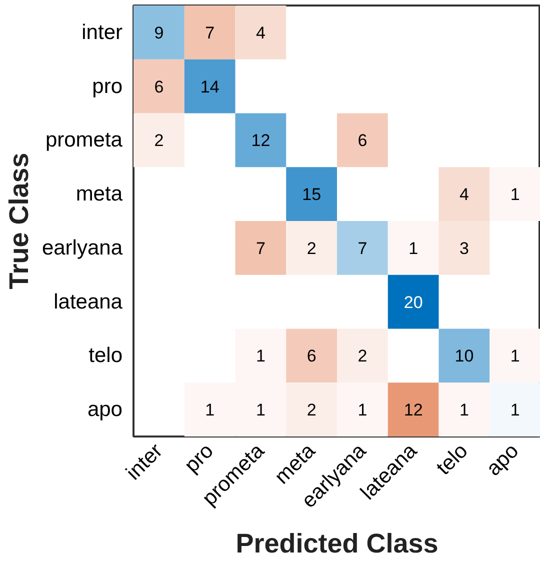 The width and height of the screenshot is (540, 561). Describe the element at coordinates (159, 32) in the screenshot. I see `data-label: 9` at that location.